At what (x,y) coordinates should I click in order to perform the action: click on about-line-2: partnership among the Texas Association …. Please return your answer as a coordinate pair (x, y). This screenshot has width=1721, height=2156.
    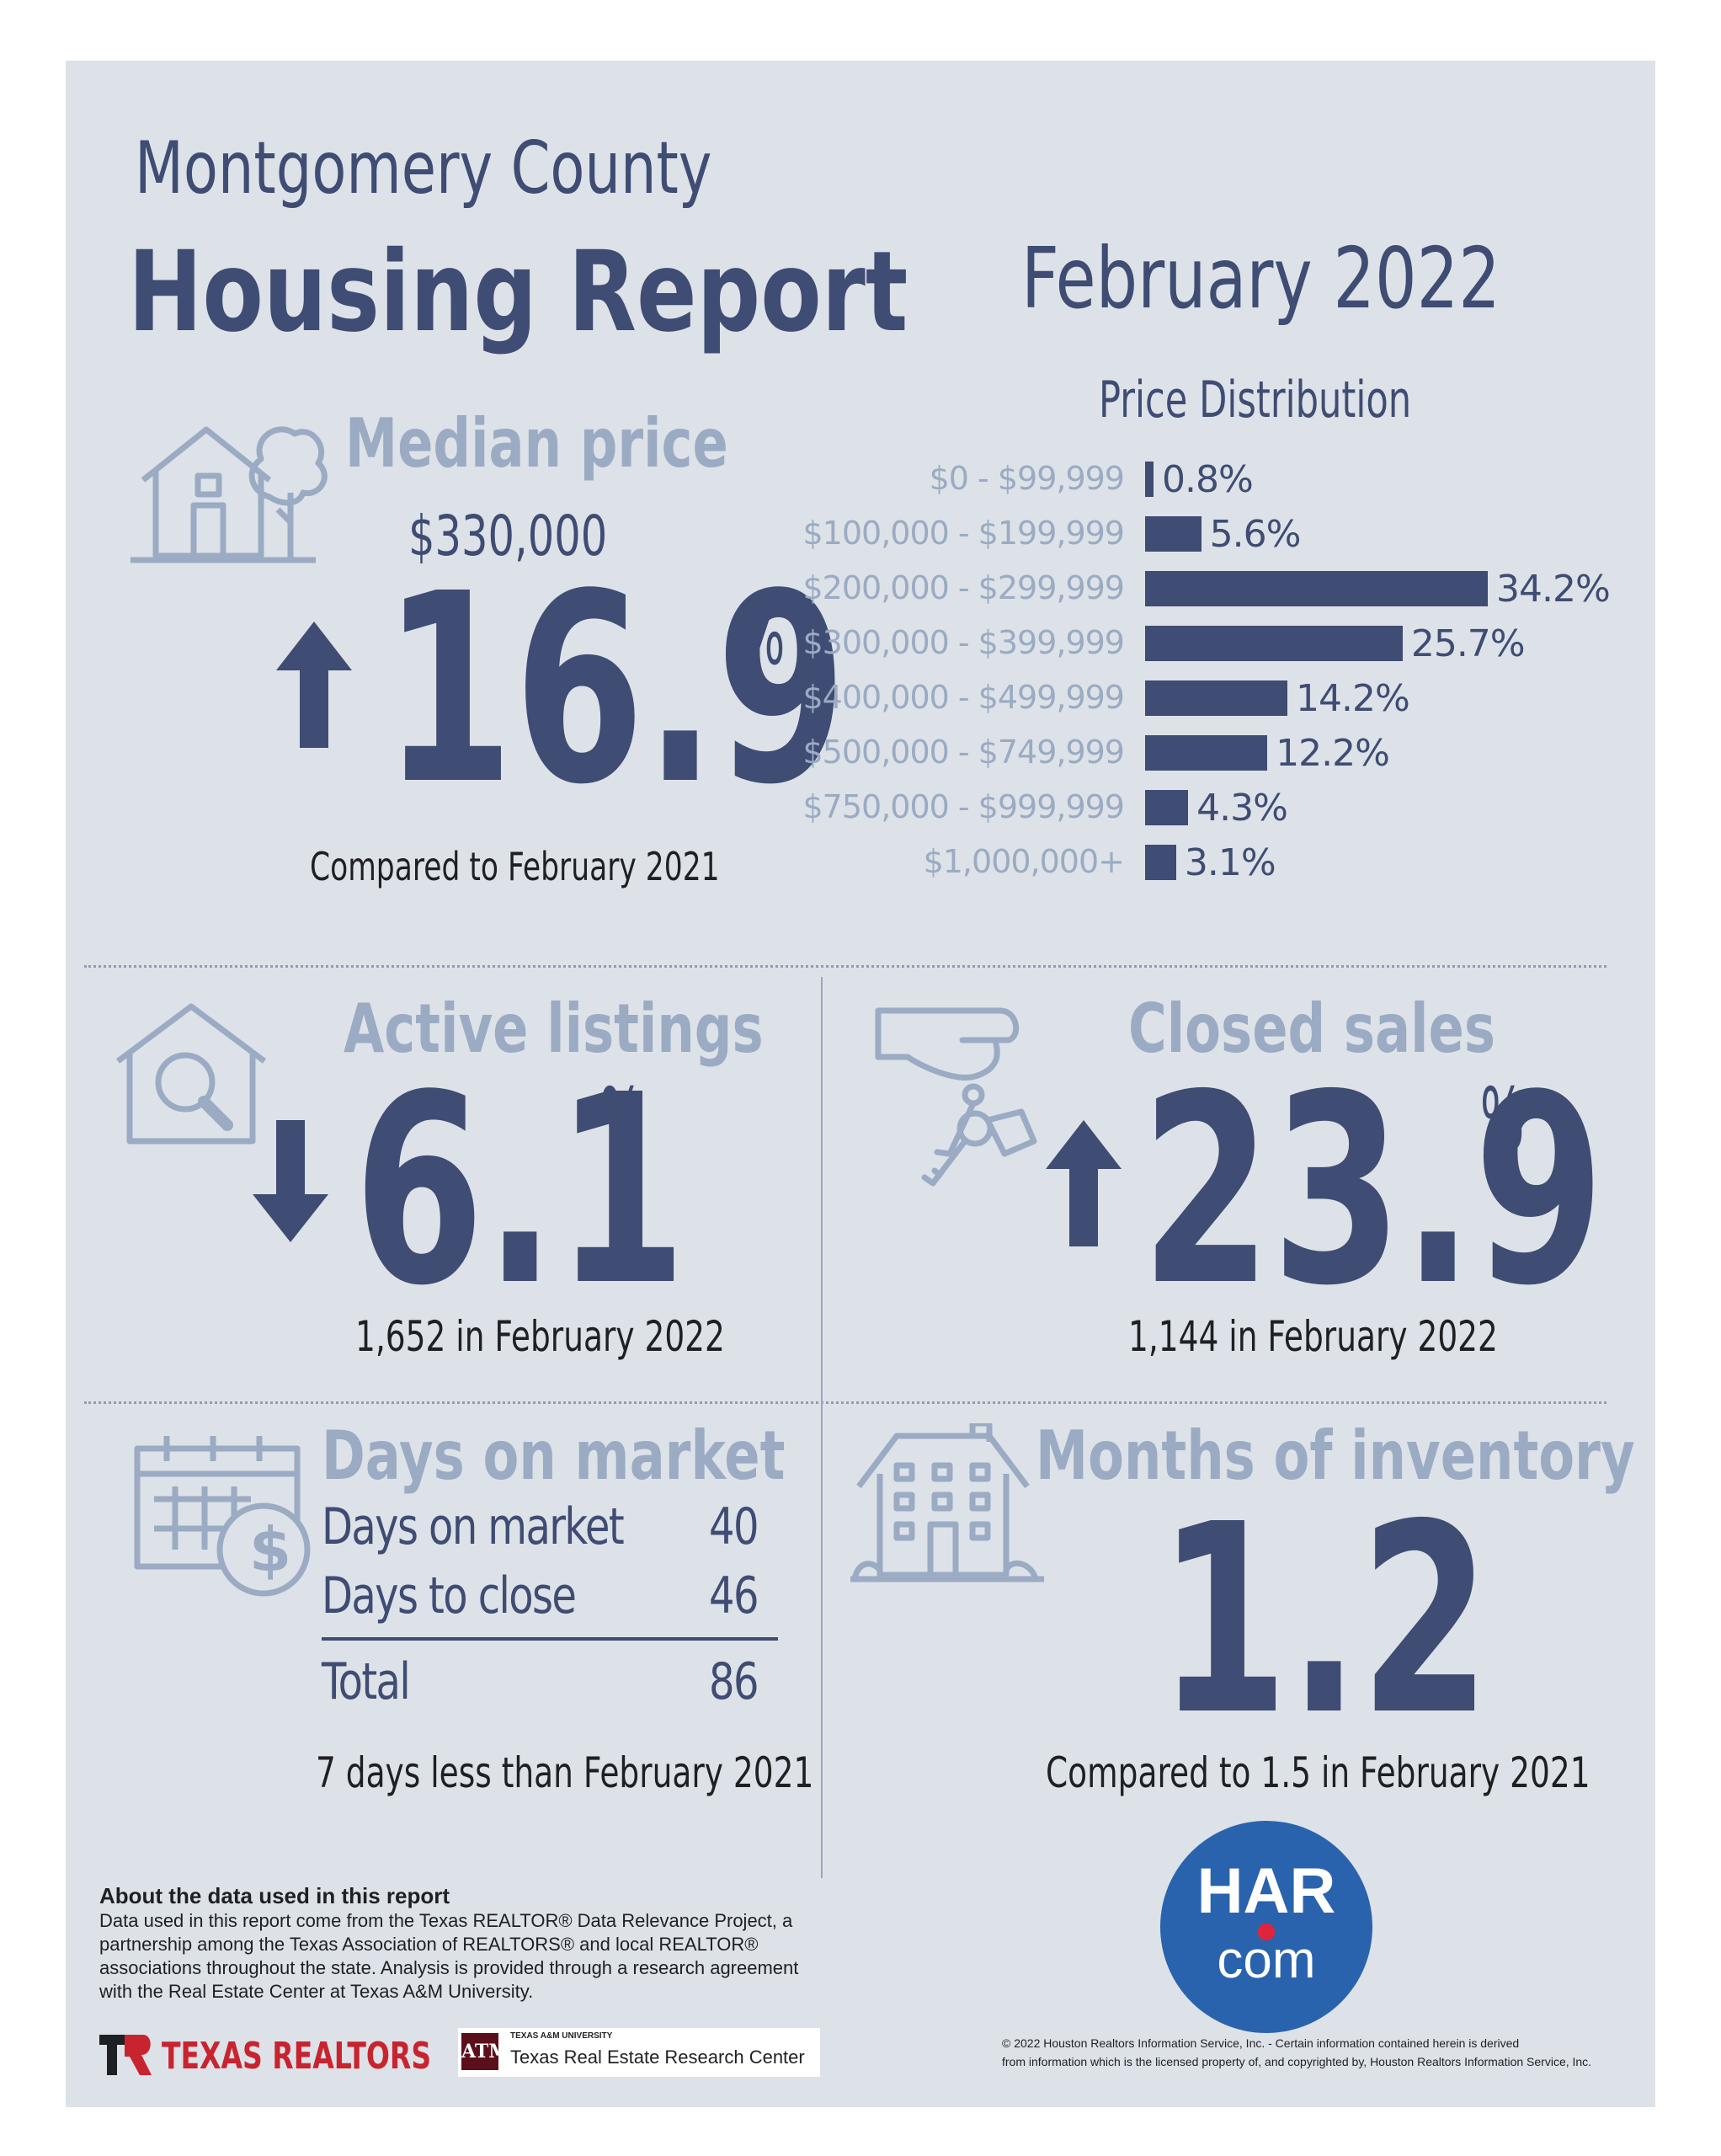
    Looking at the image, I should click on (429, 1944).